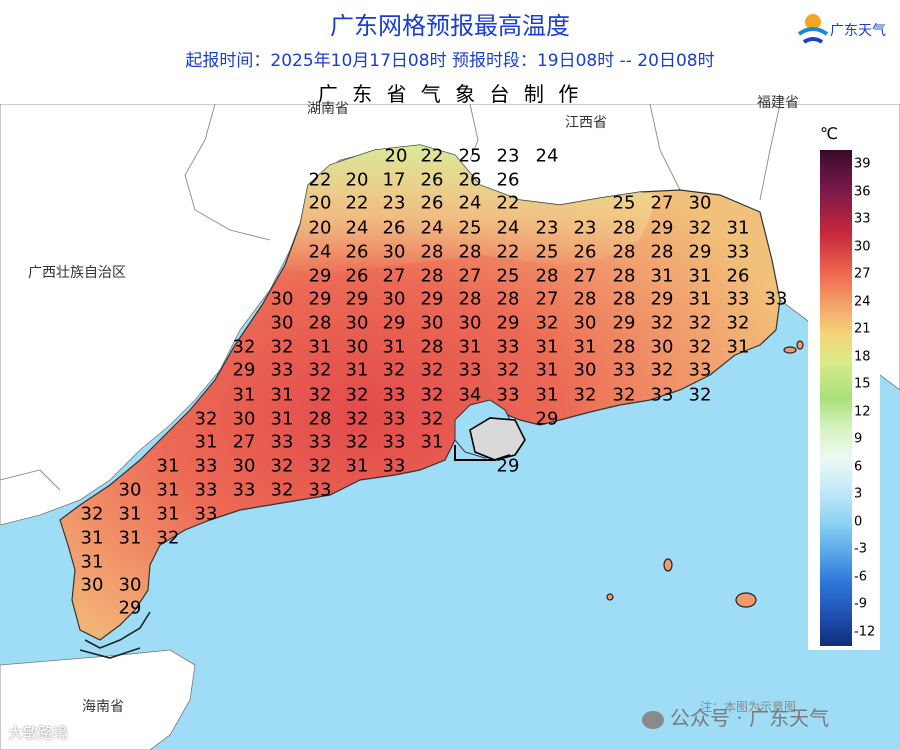 The image size is (900, 750). Describe the element at coordinates (450, 94) in the screenshot. I see `maker-credit: 广 东 省 气 象 台 制 作` at that location.